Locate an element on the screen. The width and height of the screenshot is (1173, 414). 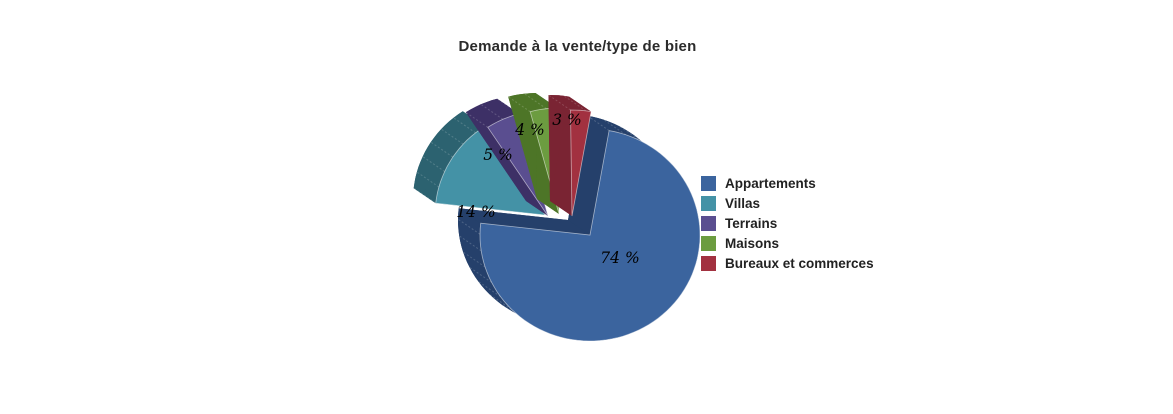
legend-label: Appartements is located at coordinates (770, 183).